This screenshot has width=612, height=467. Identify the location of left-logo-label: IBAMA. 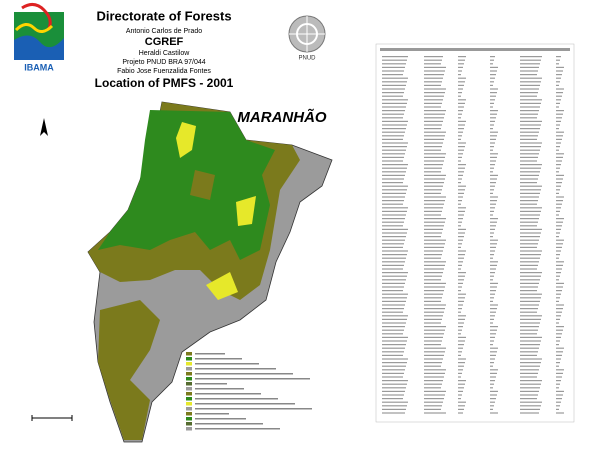
(39, 67).